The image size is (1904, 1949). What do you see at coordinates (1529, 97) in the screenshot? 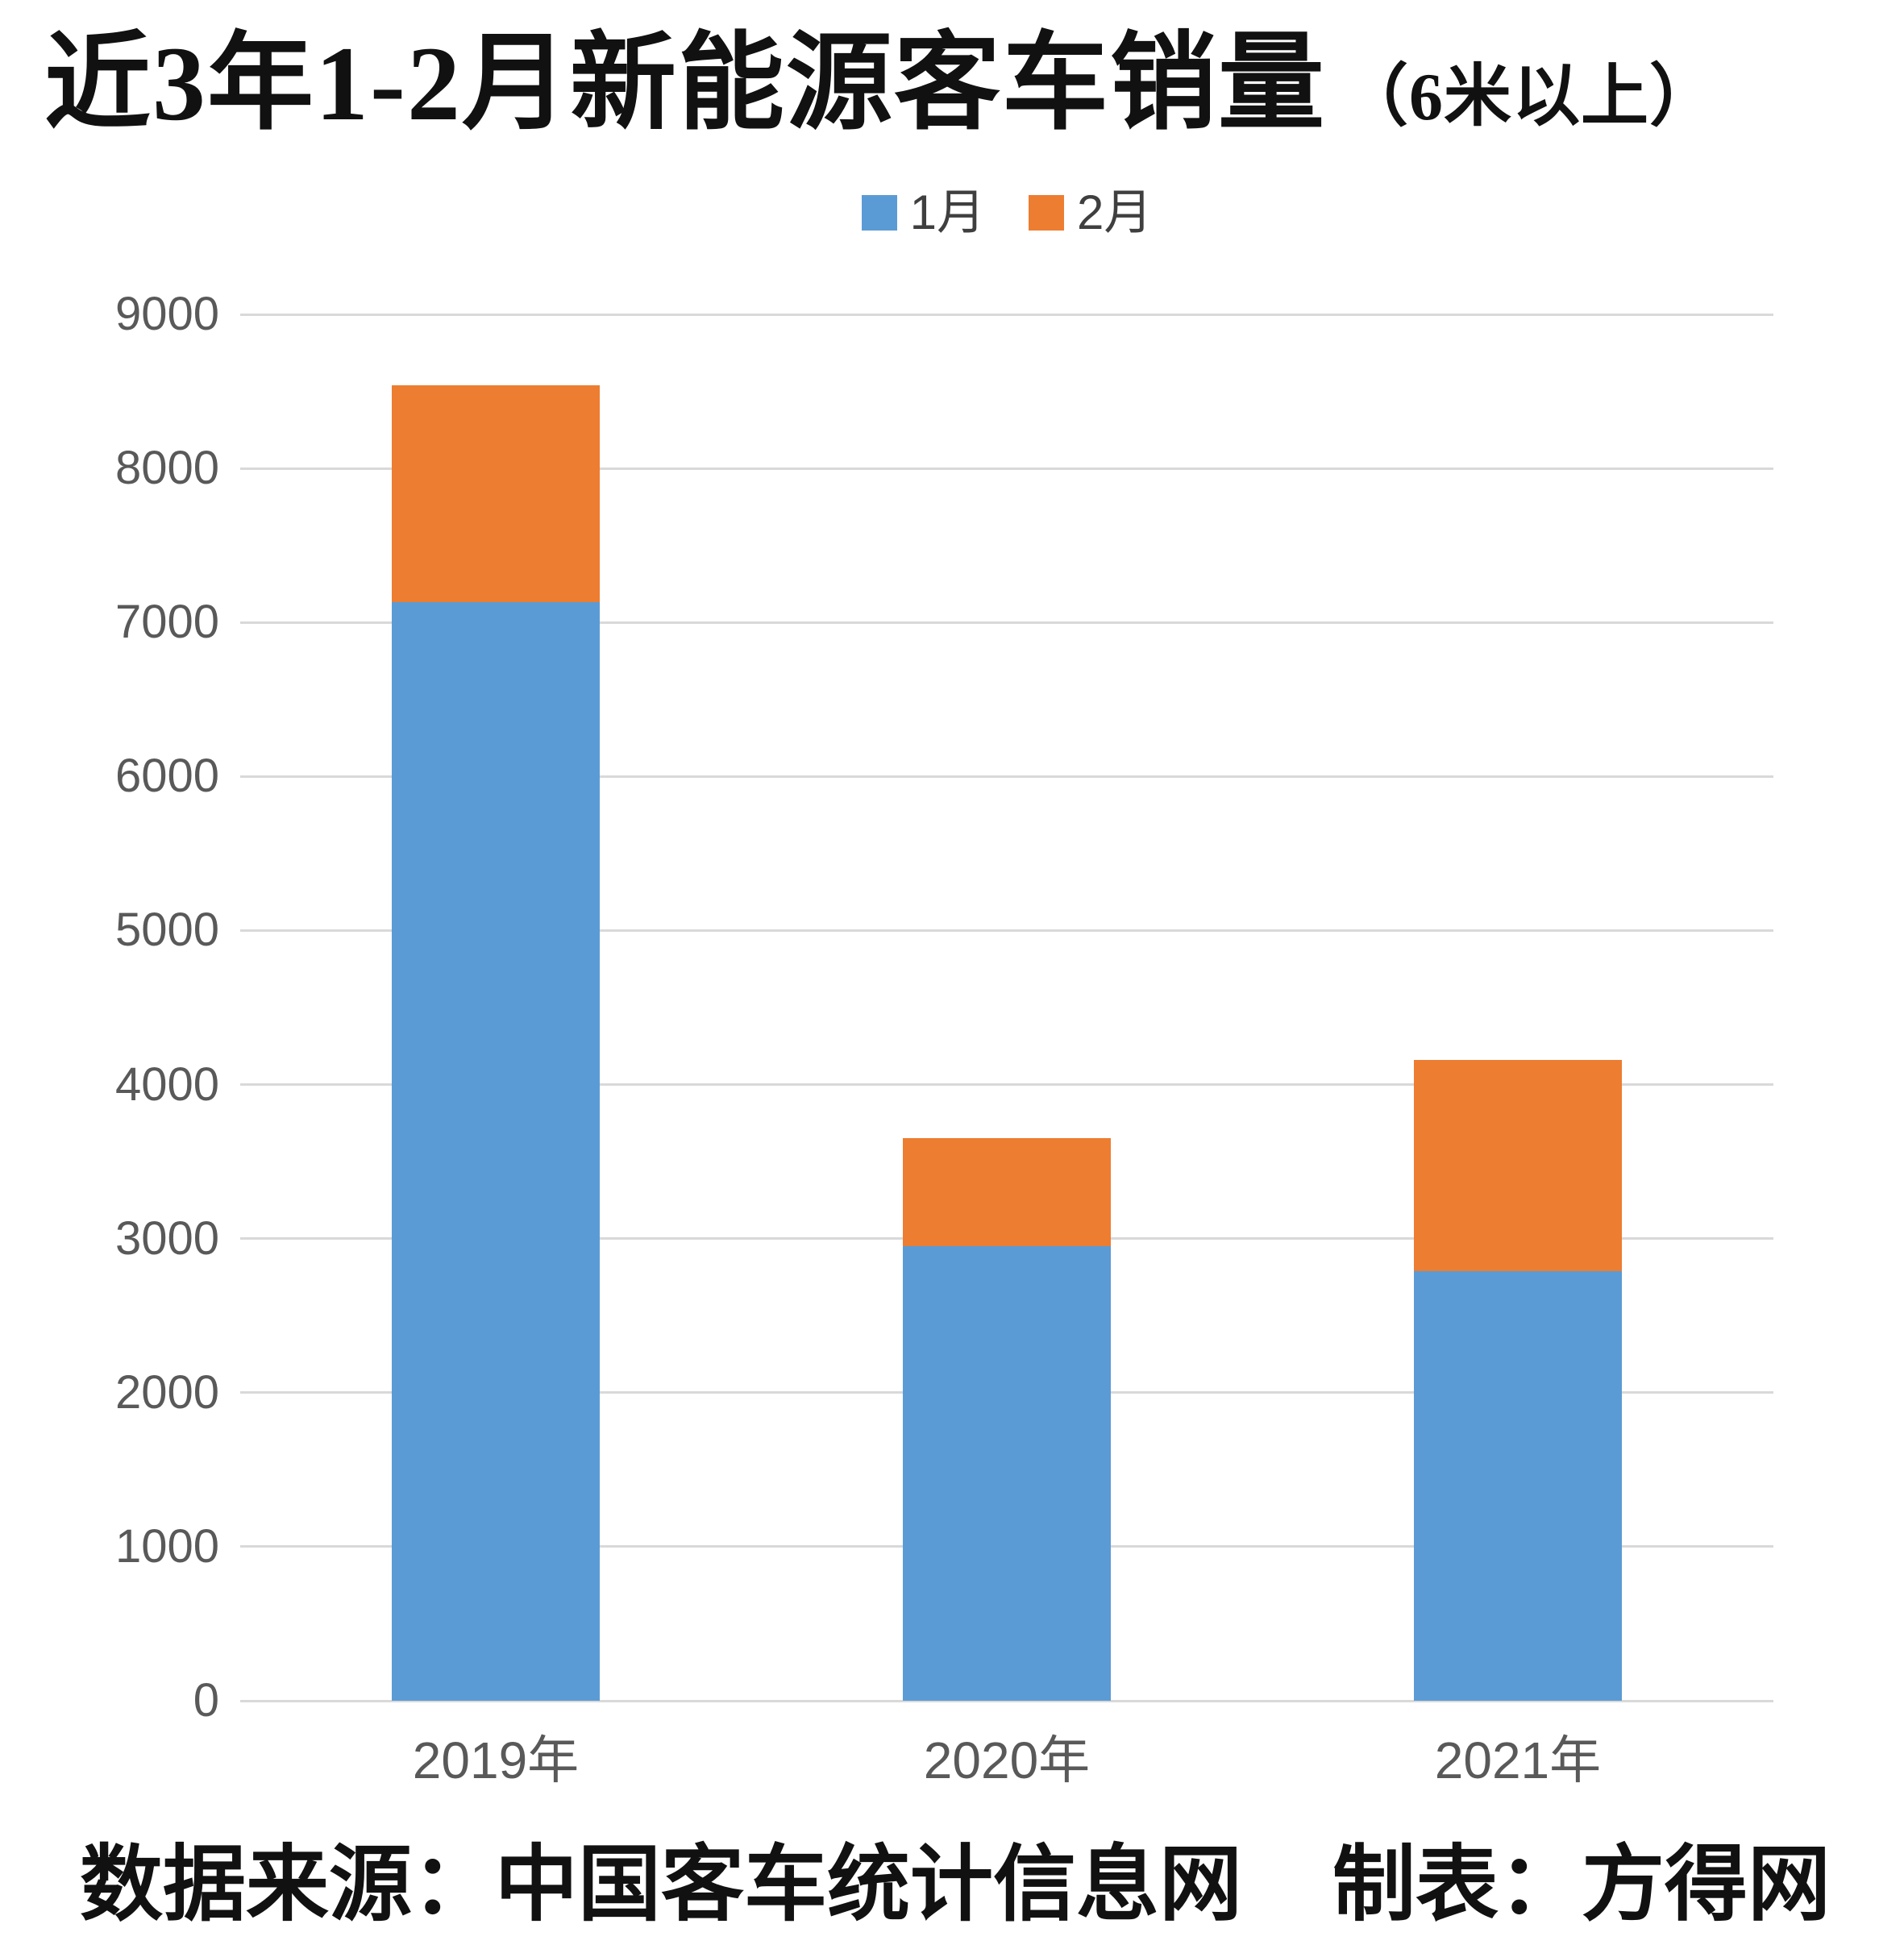
I see `chart-title-suffix: （6米以上）` at bounding box center [1529, 97].